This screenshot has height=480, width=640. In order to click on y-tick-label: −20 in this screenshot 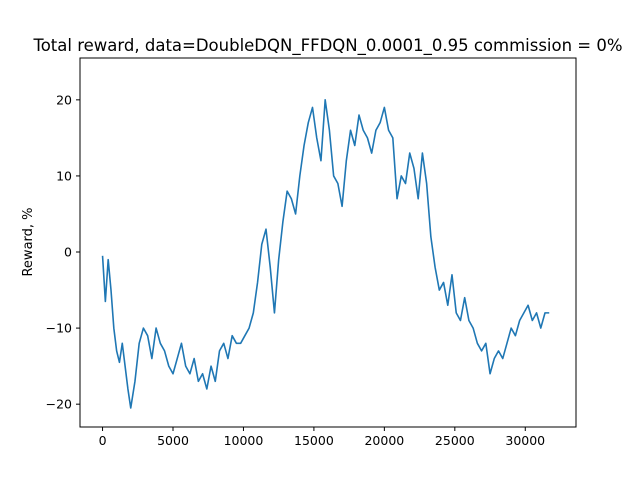, I will do `click(59, 404)`.